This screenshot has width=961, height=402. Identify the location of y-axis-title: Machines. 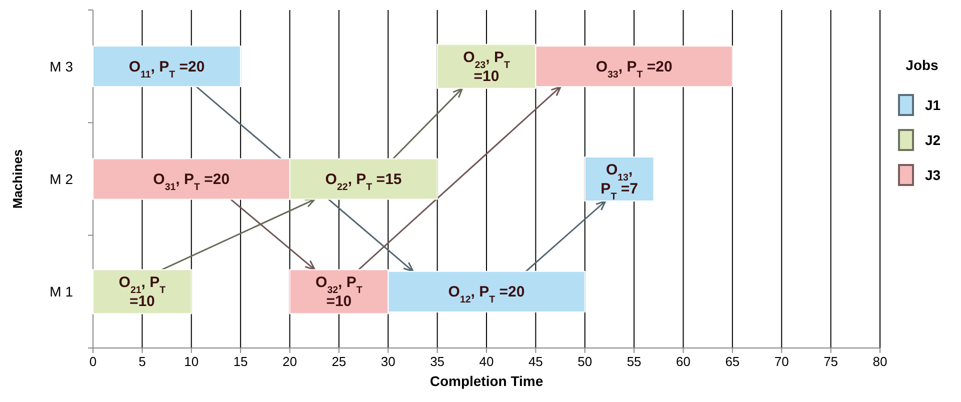
(17, 179).